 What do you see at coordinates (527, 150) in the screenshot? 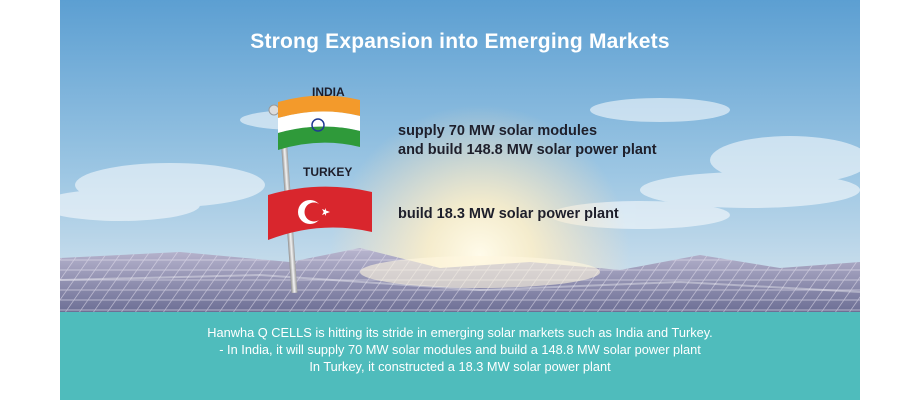
I see `india-text-line-2: and build 148.8 MW solar power plant` at bounding box center [527, 150].